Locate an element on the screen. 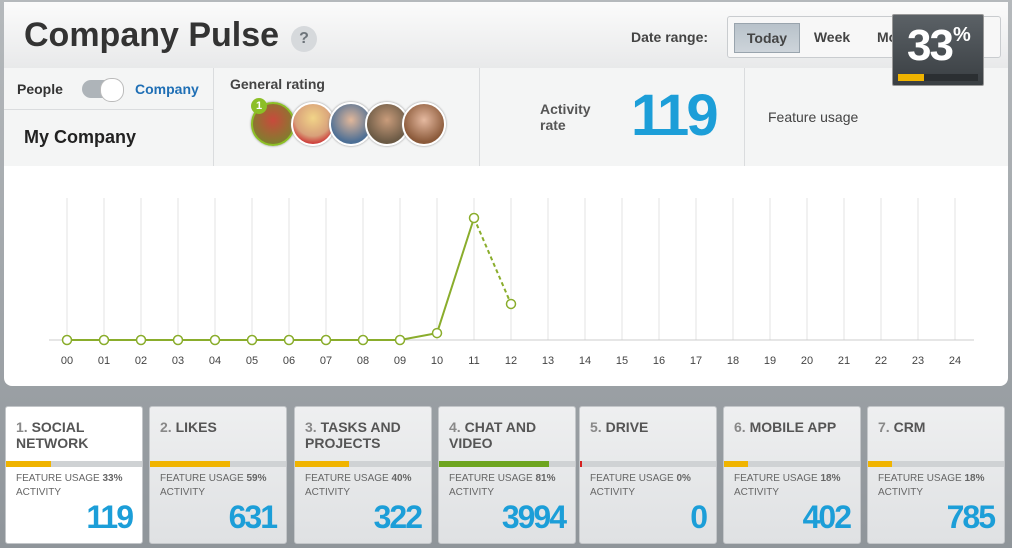 The width and height of the screenshot is (1012, 548). tab-title: 2. LIKES is located at coordinates (220, 427).